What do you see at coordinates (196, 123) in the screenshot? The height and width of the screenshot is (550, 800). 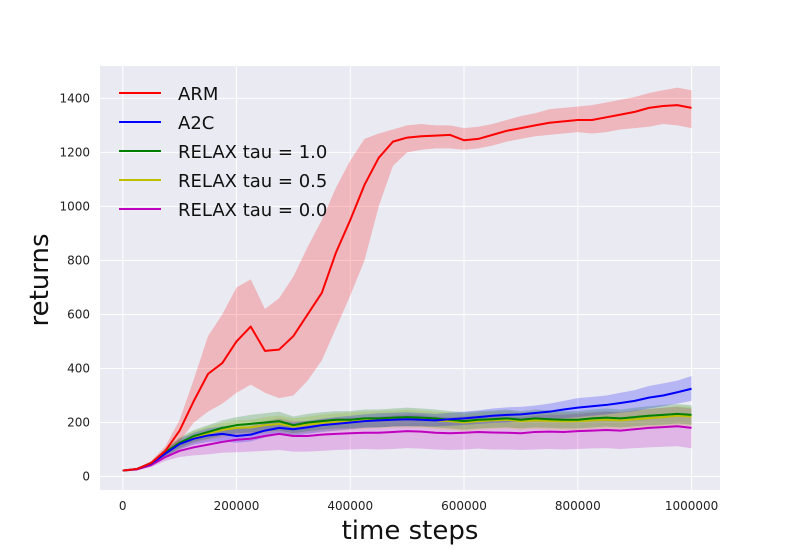 I see `legend-label: A2C` at bounding box center [196, 123].